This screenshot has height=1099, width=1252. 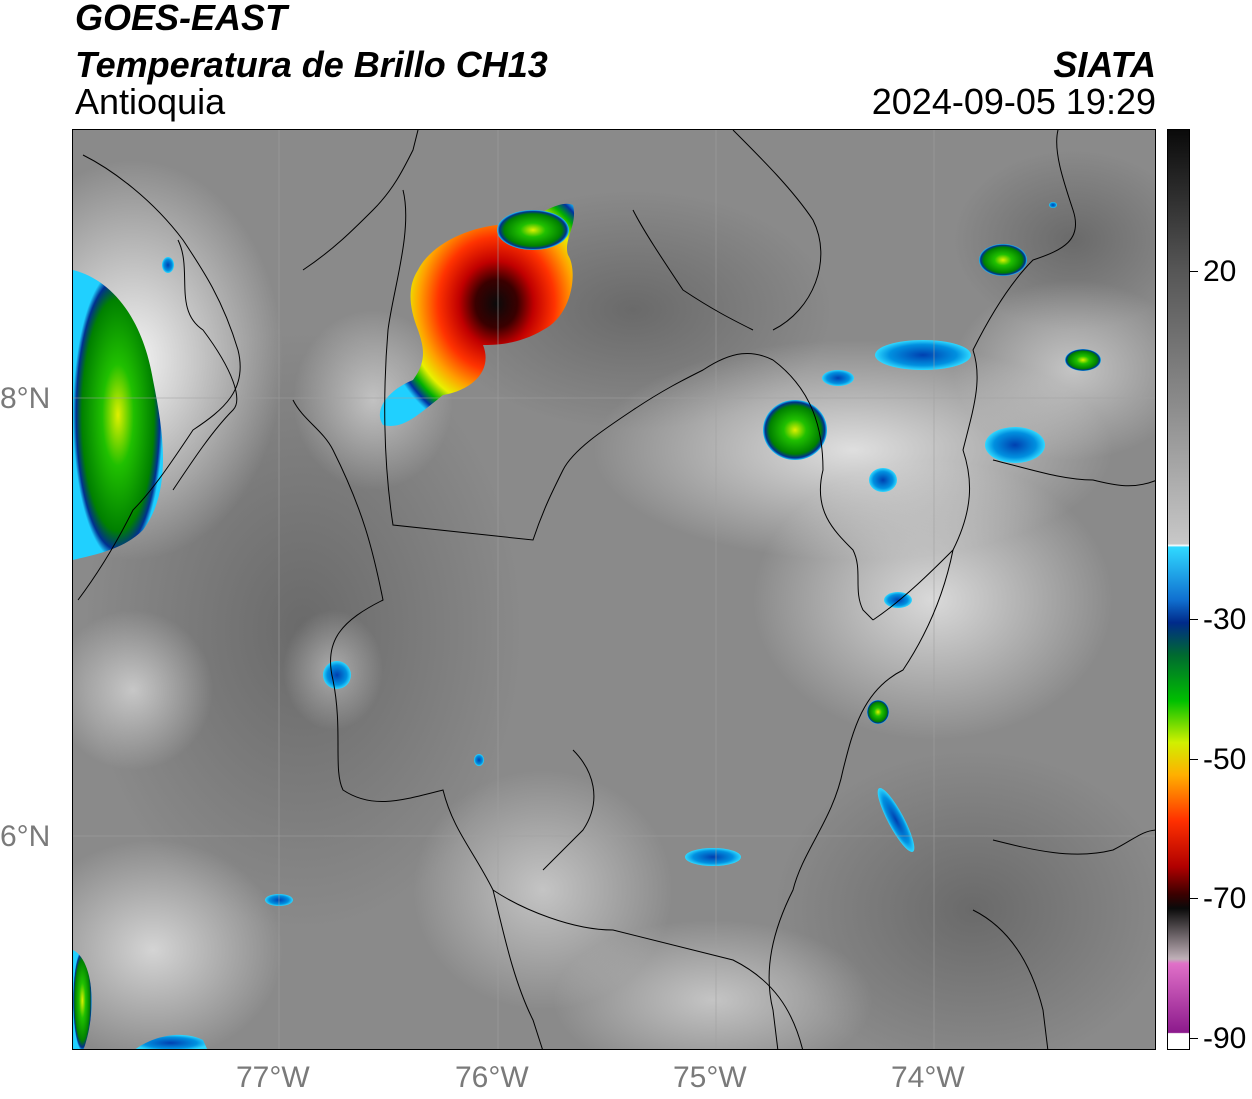 What do you see at coordinates (533, 230) in the screenshot?
I see `storm-cell-main-anvil` at bounding box center [533, 230].